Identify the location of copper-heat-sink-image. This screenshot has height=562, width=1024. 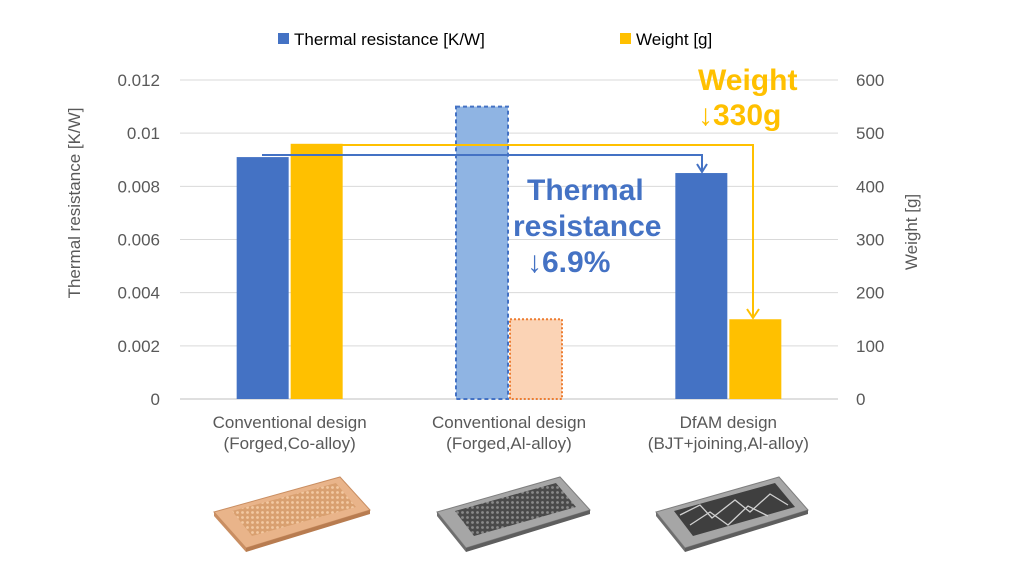
(292, 514).